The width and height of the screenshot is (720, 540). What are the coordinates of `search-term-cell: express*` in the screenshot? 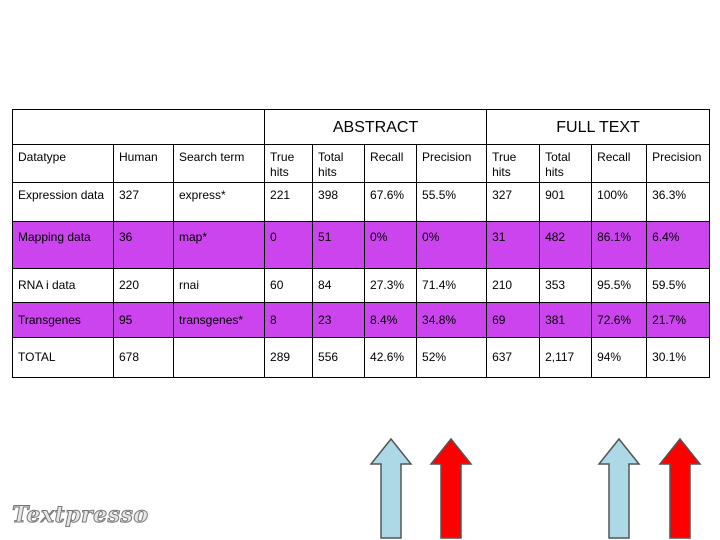 It's located at (219, 202).